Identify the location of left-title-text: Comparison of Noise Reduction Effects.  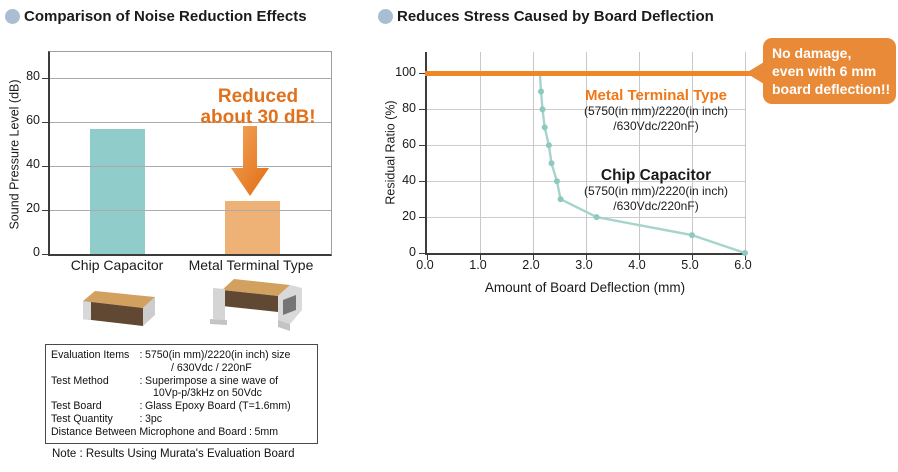
(165, 16).